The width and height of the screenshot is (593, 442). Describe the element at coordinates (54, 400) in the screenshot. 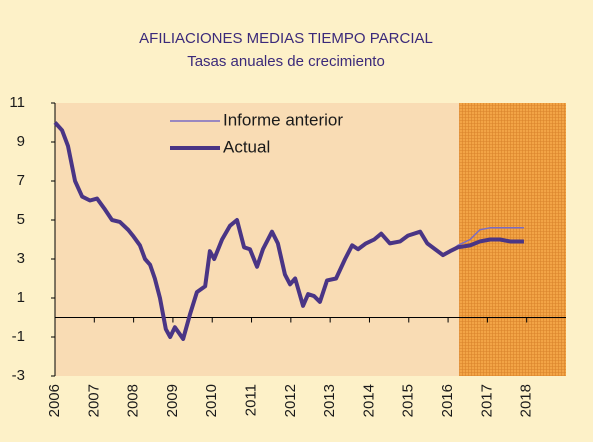

I see `x-tick-label: 2006` at that location.